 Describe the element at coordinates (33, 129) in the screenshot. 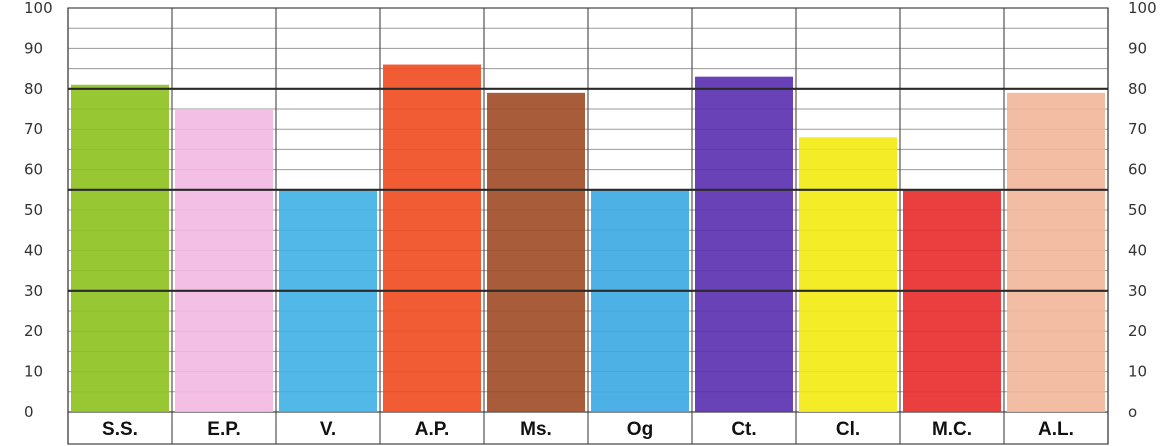

I see `y-tick-label-left: 70` at that location.